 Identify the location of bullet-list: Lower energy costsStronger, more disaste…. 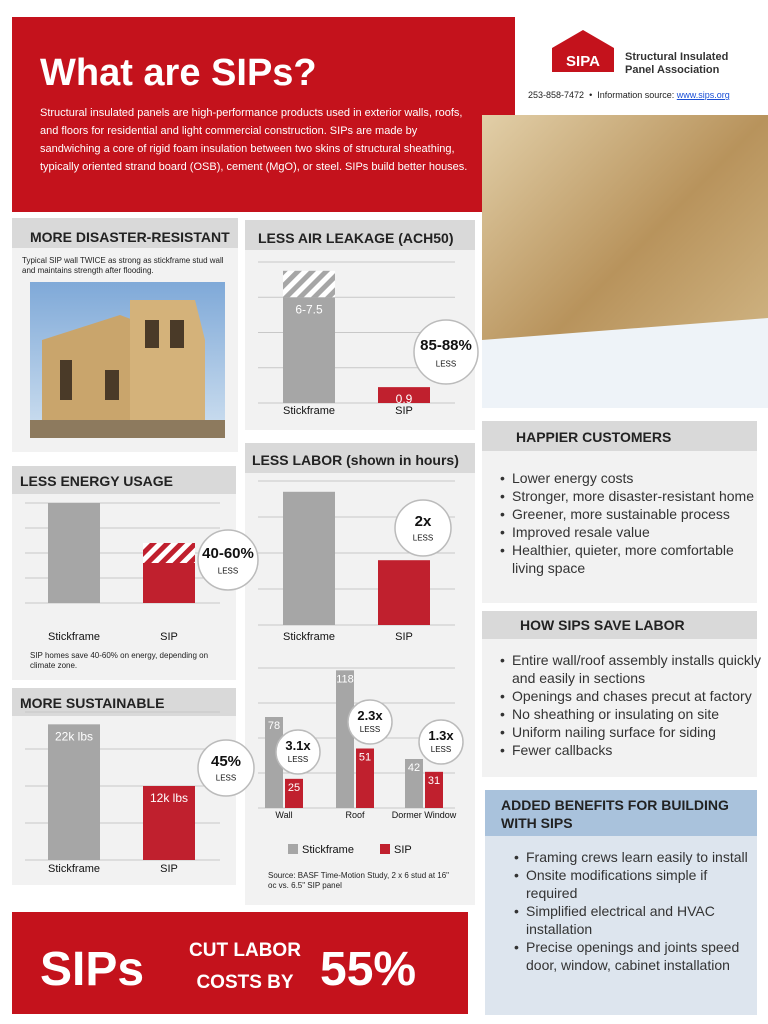
(630, 523).